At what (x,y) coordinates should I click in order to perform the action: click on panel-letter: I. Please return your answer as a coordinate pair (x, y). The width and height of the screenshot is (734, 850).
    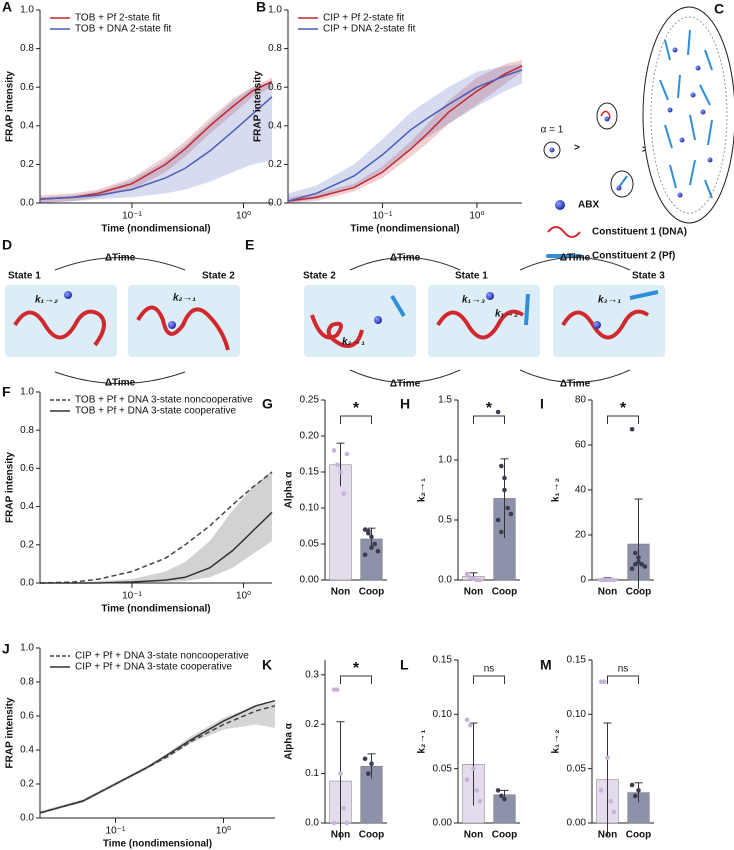
    Looking at the image, I should click on (542, 404).